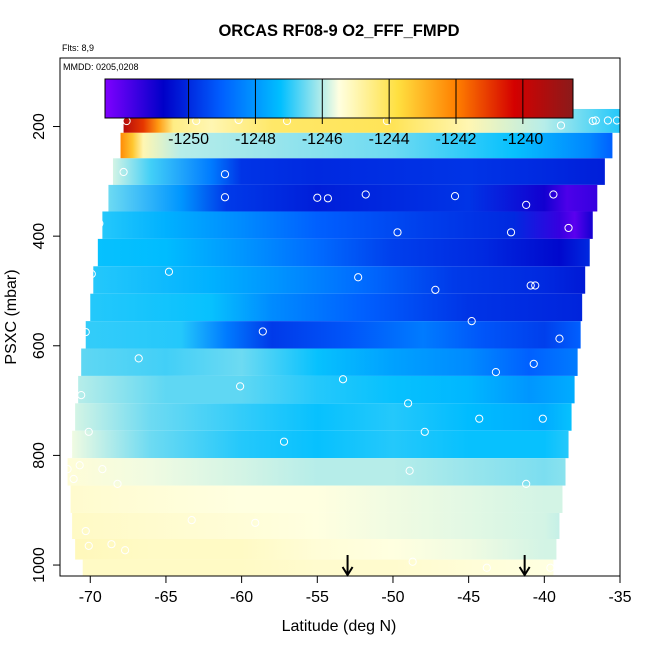  Describe the element at coordinates (39, 126) in the screenshot. I see `y-tick-label: 200` at that location.